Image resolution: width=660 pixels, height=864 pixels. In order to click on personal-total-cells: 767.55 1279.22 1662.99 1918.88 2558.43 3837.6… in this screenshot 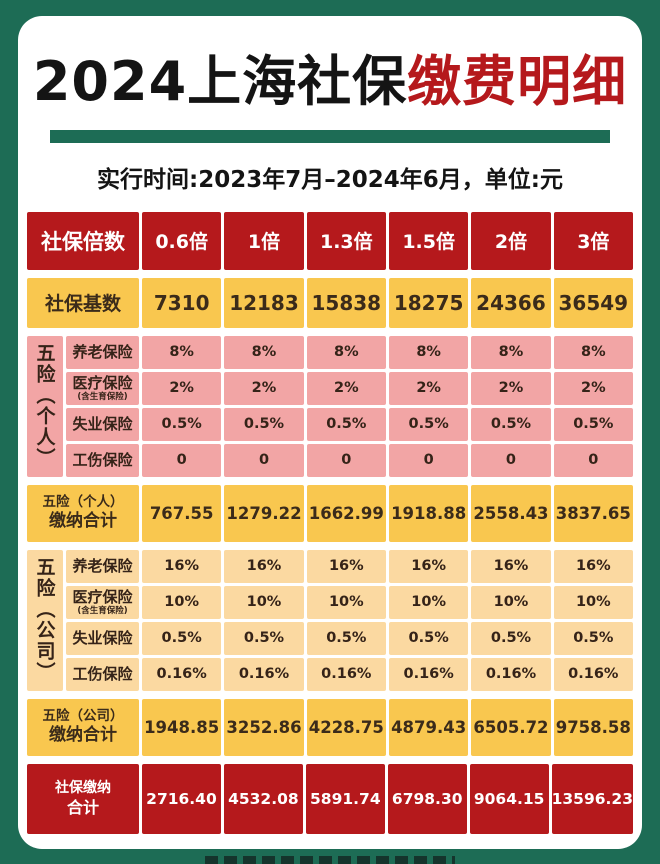, I will do `click(387, 513)`.